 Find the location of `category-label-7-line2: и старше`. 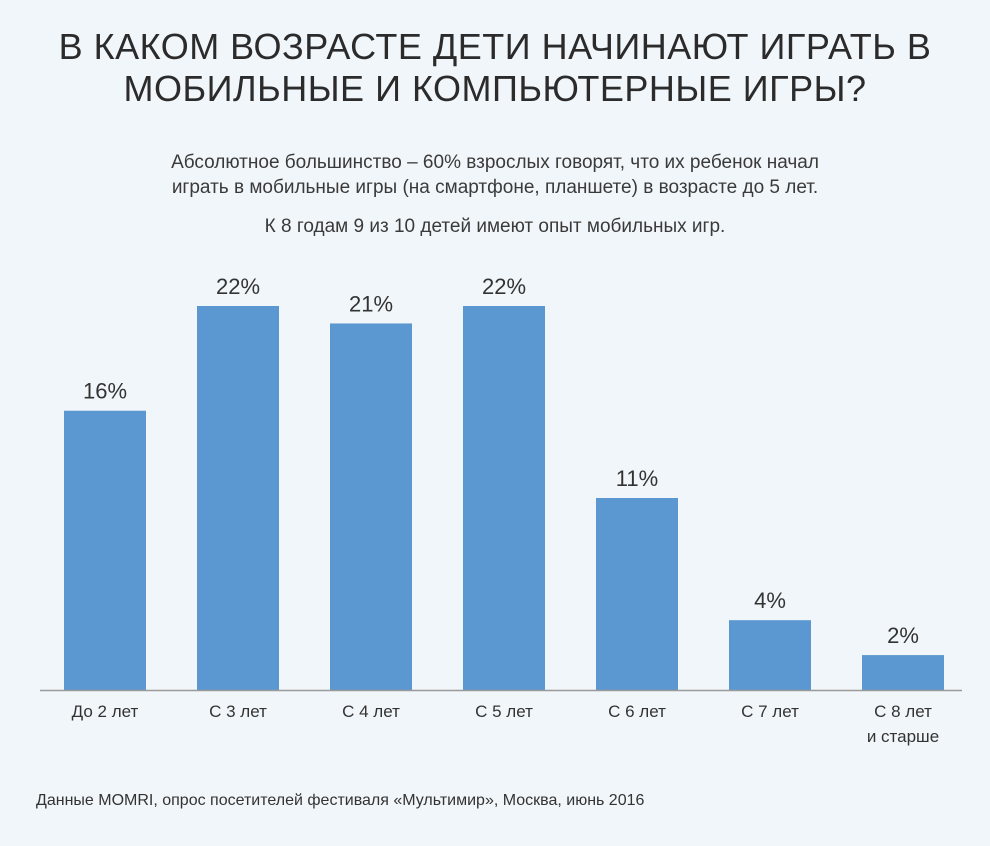

category-label-7-line2: и старше is located at coordinates (903, 736).